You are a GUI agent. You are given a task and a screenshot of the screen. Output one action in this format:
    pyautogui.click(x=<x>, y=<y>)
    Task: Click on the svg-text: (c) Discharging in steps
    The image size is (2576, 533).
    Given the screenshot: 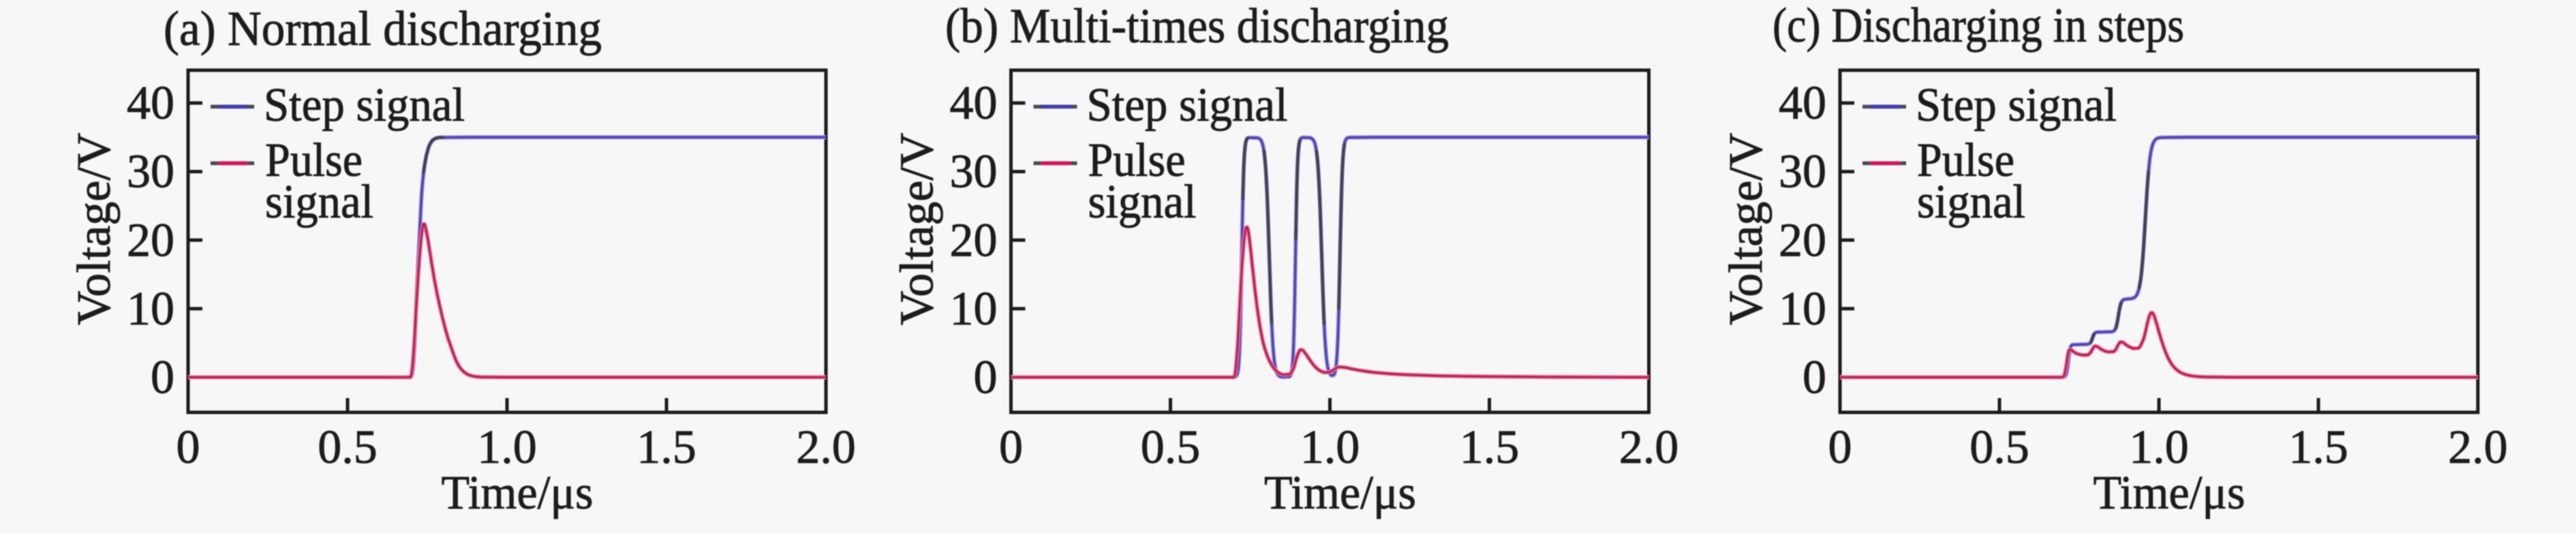 What is the action you would take?
    pyautogui.click(x=1978, y=26)
    